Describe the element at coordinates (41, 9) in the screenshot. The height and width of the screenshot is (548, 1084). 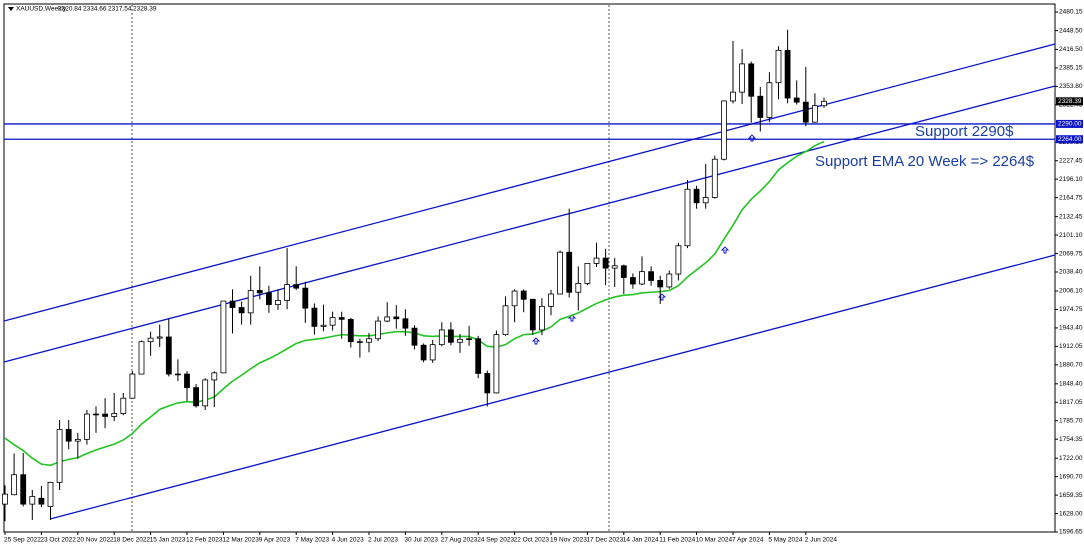
I see `chart-title: XAUUSD,Weekly` at that location.